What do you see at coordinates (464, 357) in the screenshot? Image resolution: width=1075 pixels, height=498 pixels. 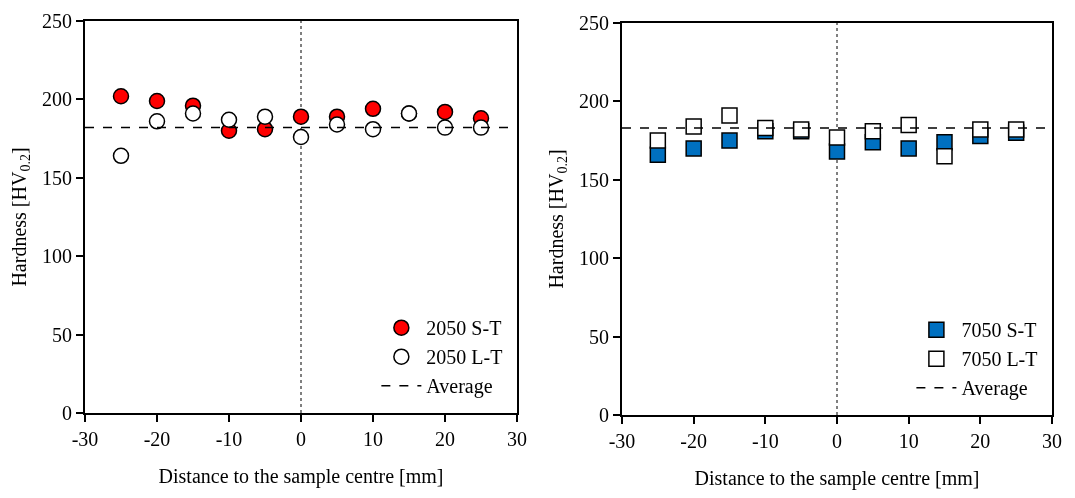 I see `legend-label: 2050 L-T` at bounding box center [464, 357].